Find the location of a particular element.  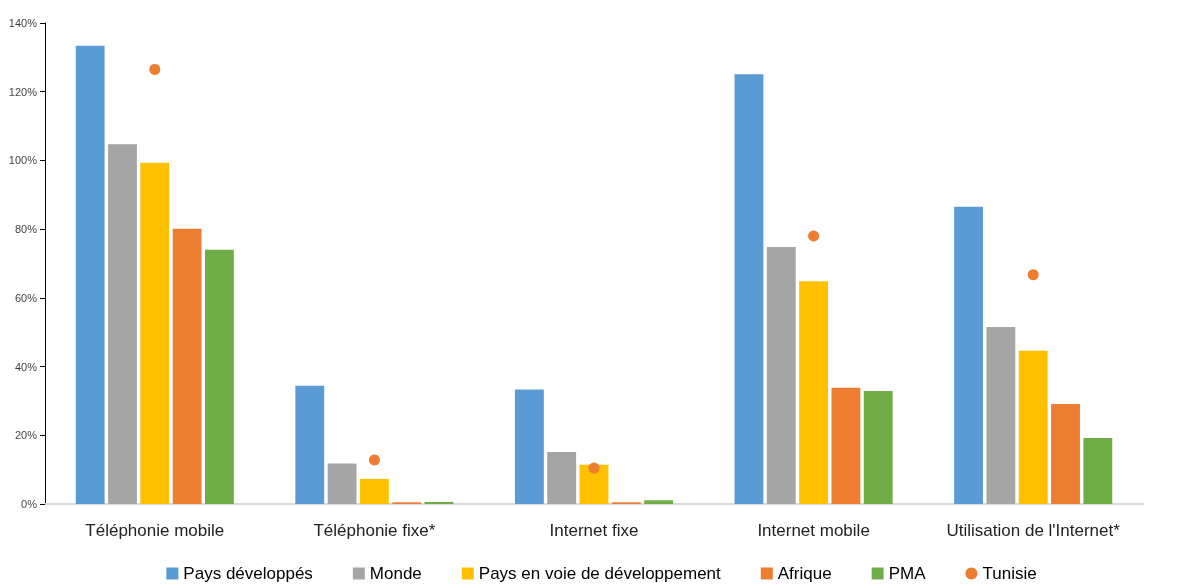

legend-label: Monde is located at coordinates (395, 573).